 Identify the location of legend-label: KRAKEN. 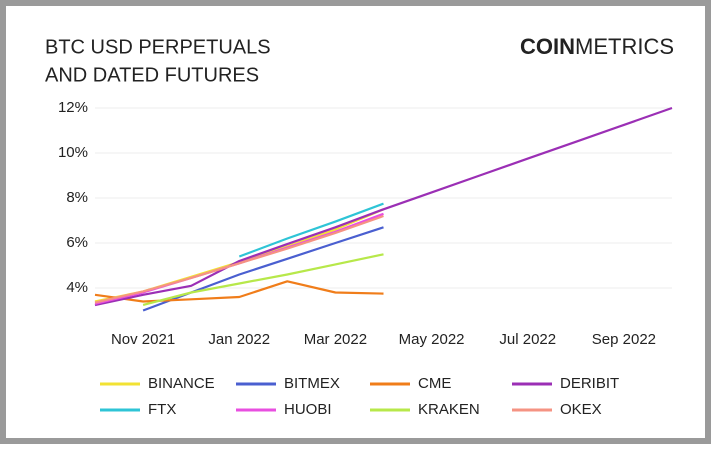
(449, 409).